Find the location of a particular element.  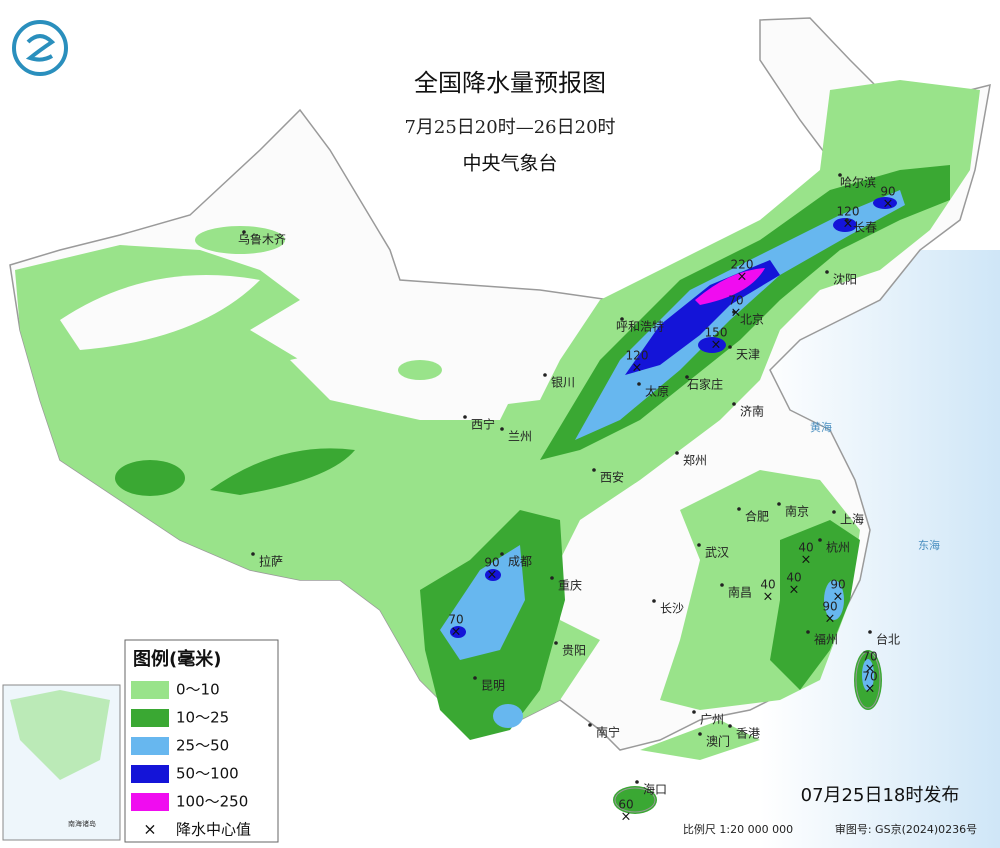

inset: 南海诸岛 is located at coordinates (61, 762).